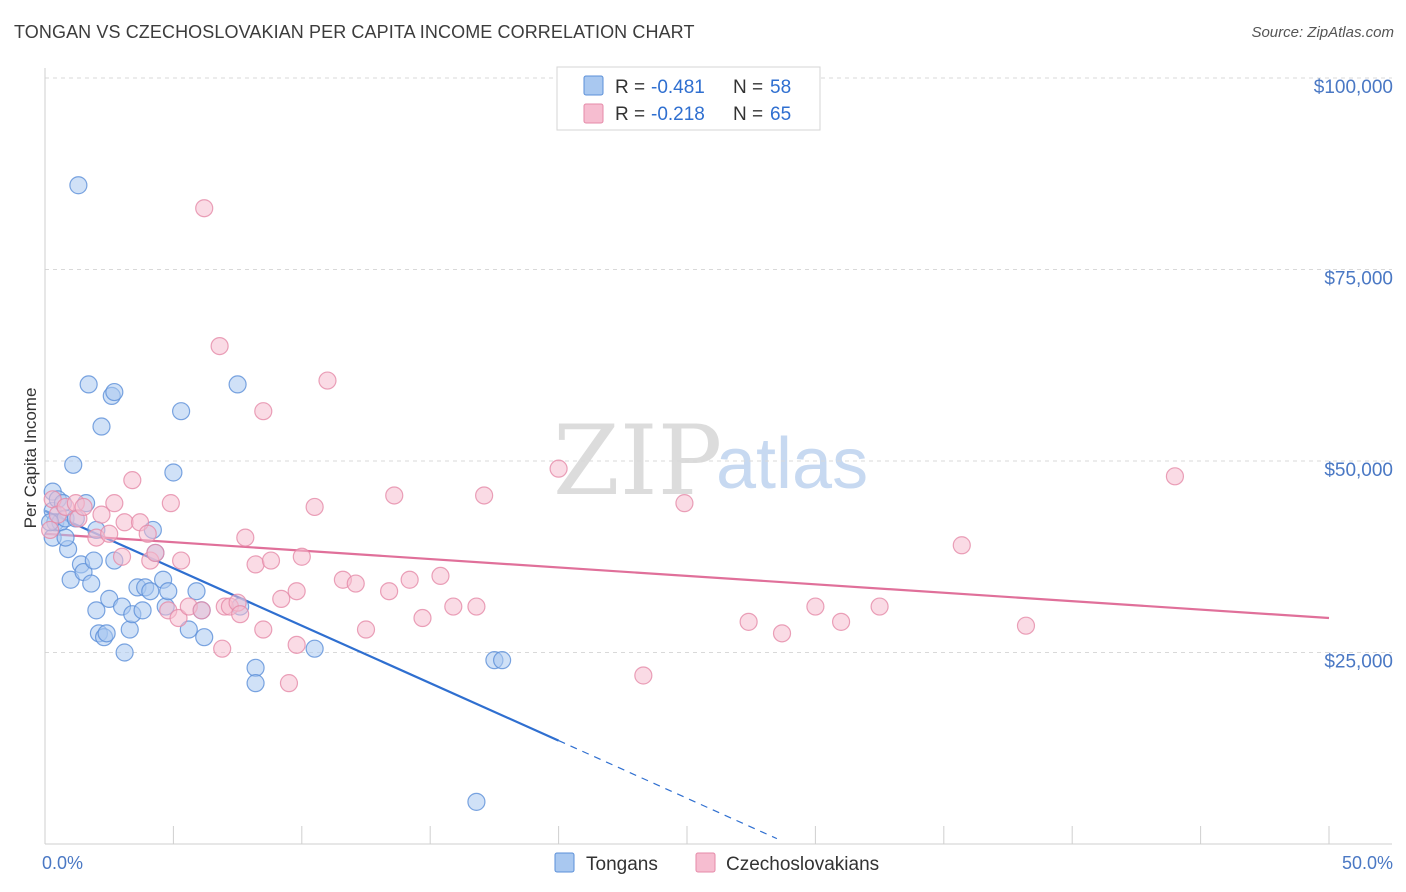 Image resolution: width=1406 pixels, height=892 pixels. I want to click on legend-r-label-2: R =, so click(630, 114).